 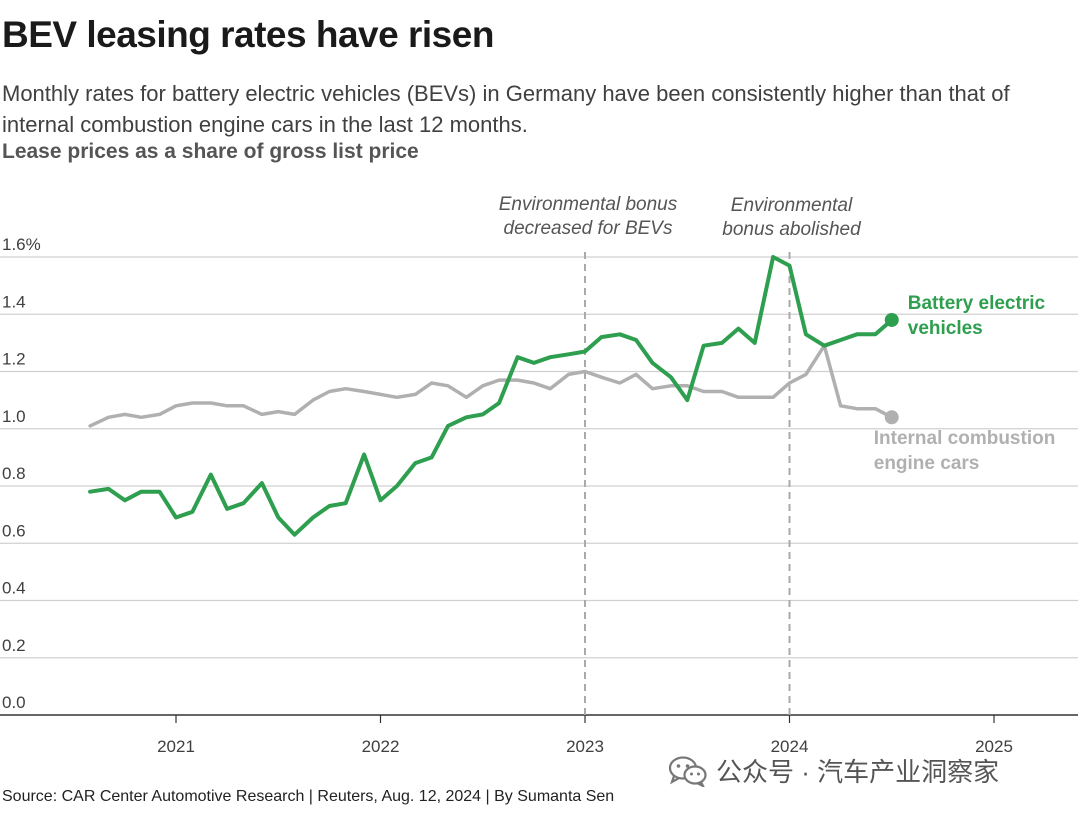 I want to click on x-tick-label: 2024, so click(x=790, y=746).